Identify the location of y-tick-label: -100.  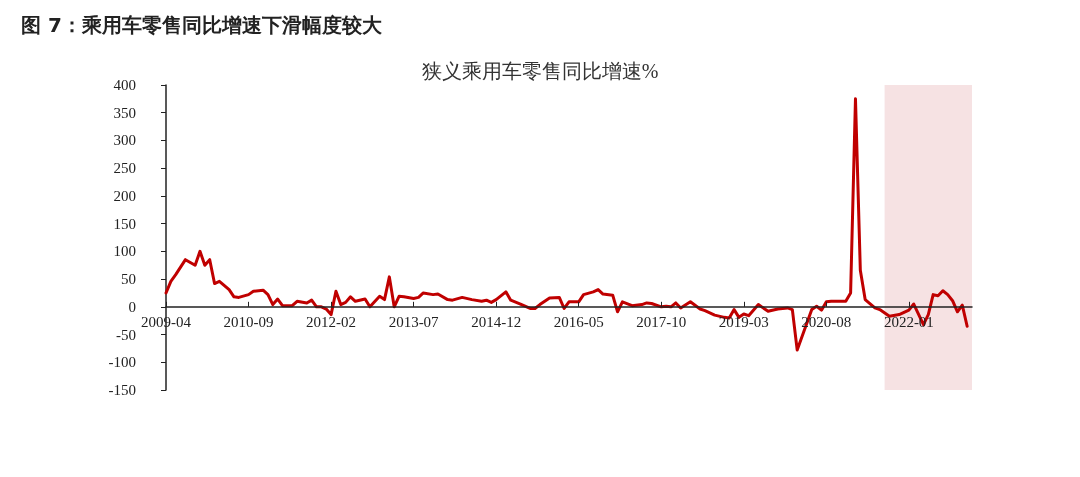
(122, 362).